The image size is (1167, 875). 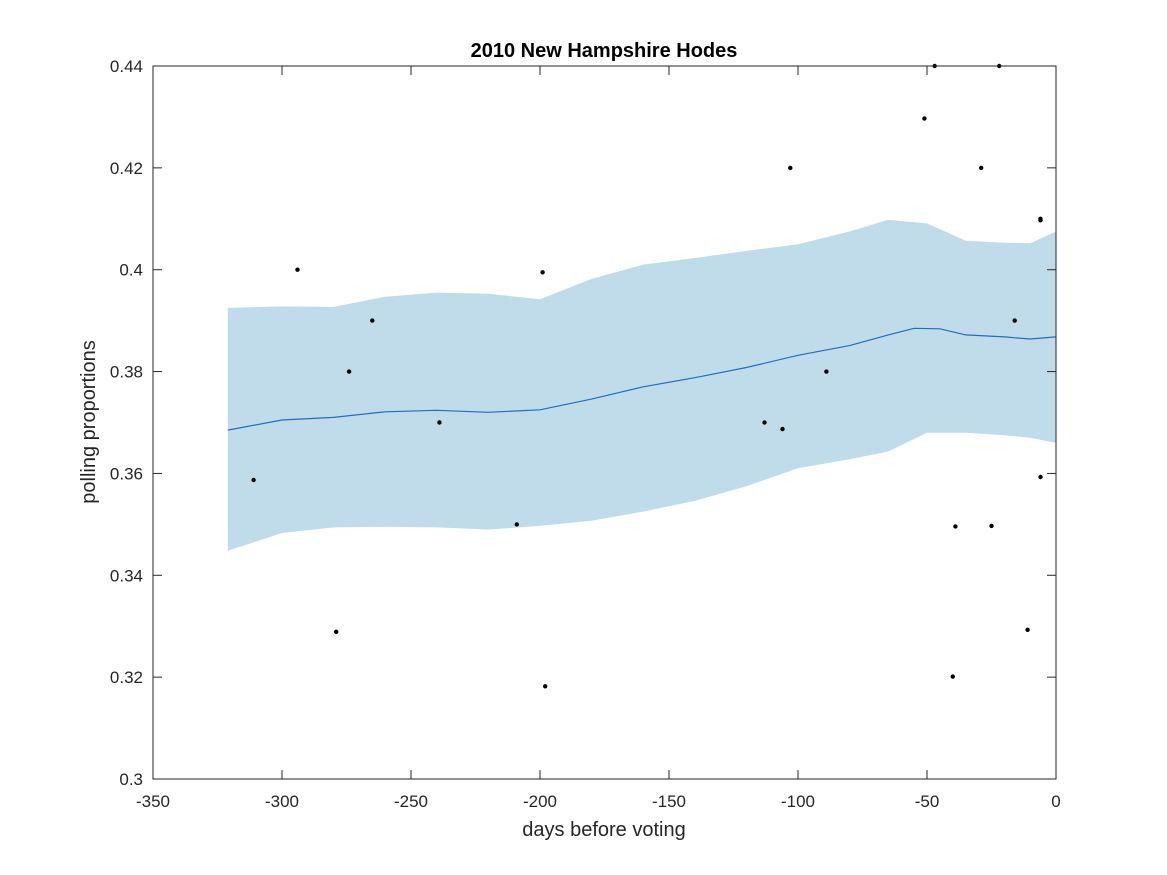 I want to click on x-tick-label: -50, so click(x=927, y=801).